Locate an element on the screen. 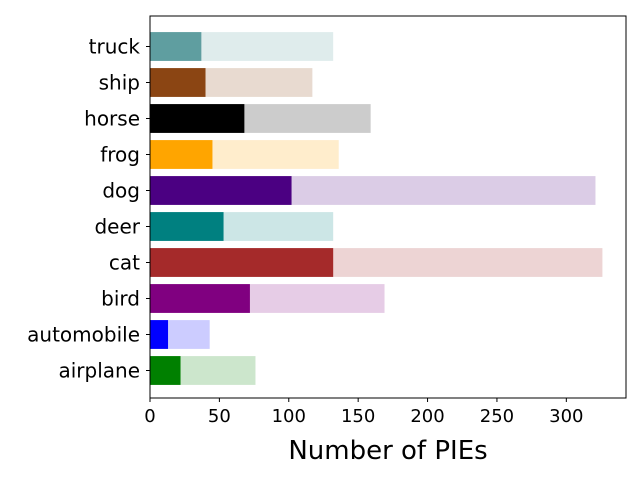  x-tick-label: 200 is located at coordinates (427, 416).